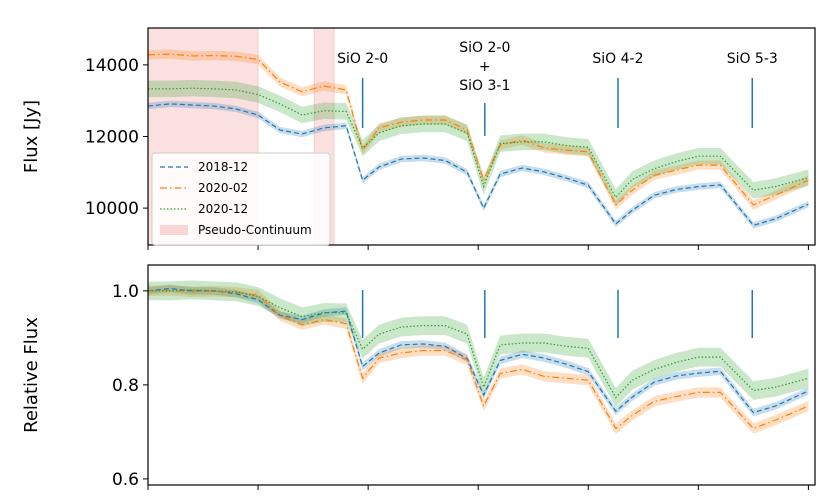 This screenshot has height=501, width=837. Describe the element at coordinates (112, 66) in the screenshot. I see `y-tick-label: 14000` at that location.